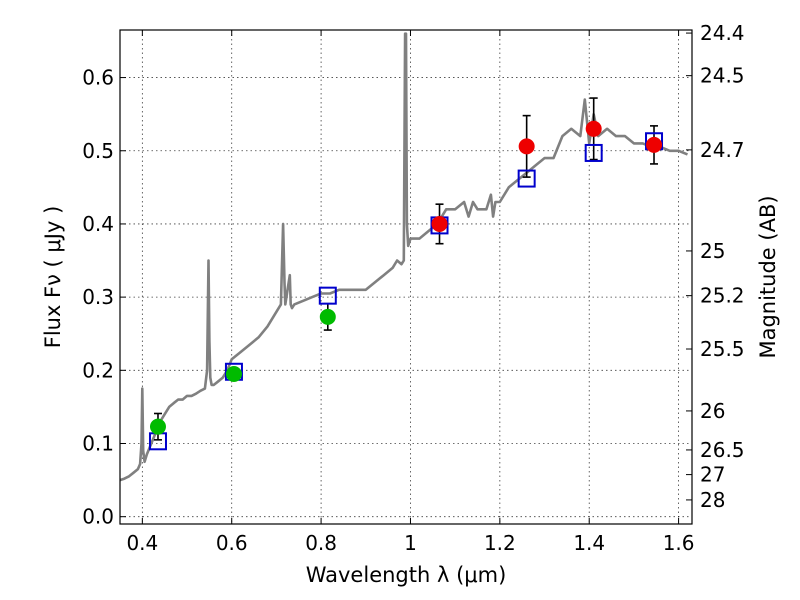 The width and height of the screenshot is (800, 600). I want to click on x-tick-label: 1.2, so click(500, 543).